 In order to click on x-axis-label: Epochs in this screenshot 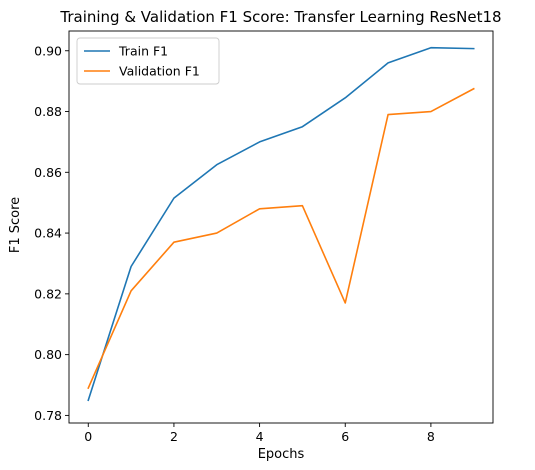, I will do `click(281, 454)`.